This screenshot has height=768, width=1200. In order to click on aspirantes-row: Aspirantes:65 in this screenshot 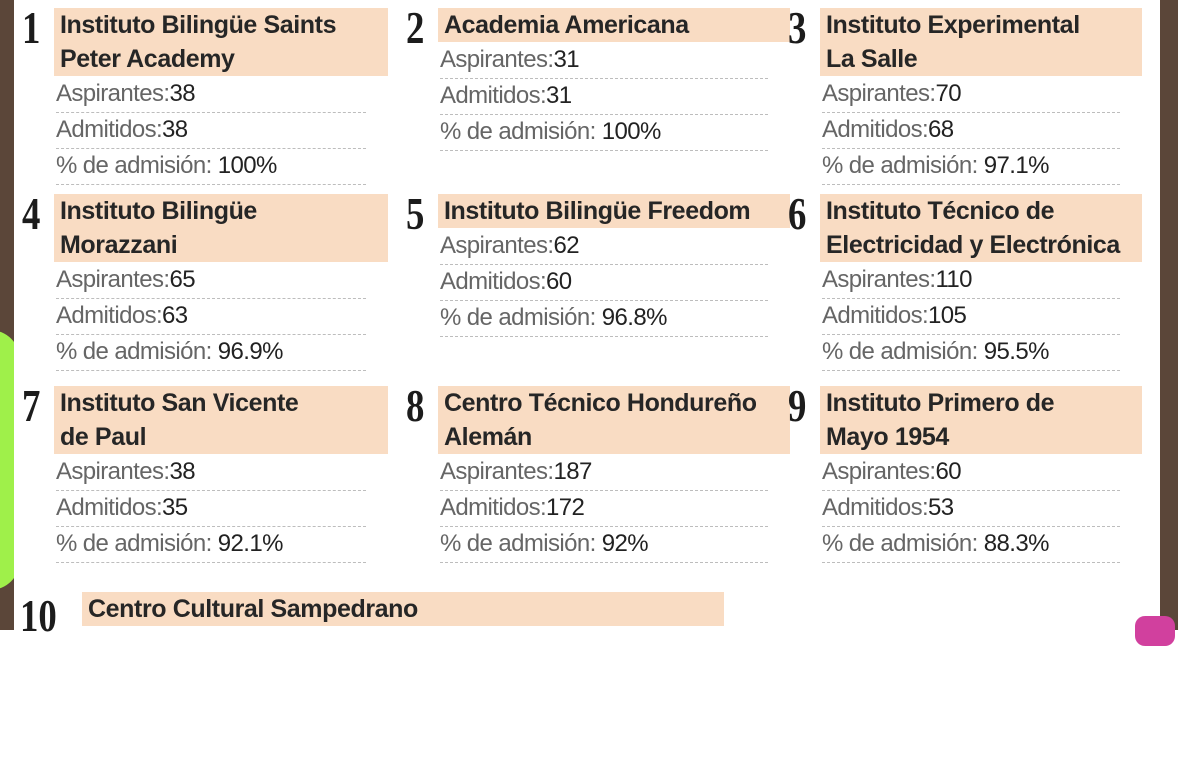, I will do `click(211, 281)`.